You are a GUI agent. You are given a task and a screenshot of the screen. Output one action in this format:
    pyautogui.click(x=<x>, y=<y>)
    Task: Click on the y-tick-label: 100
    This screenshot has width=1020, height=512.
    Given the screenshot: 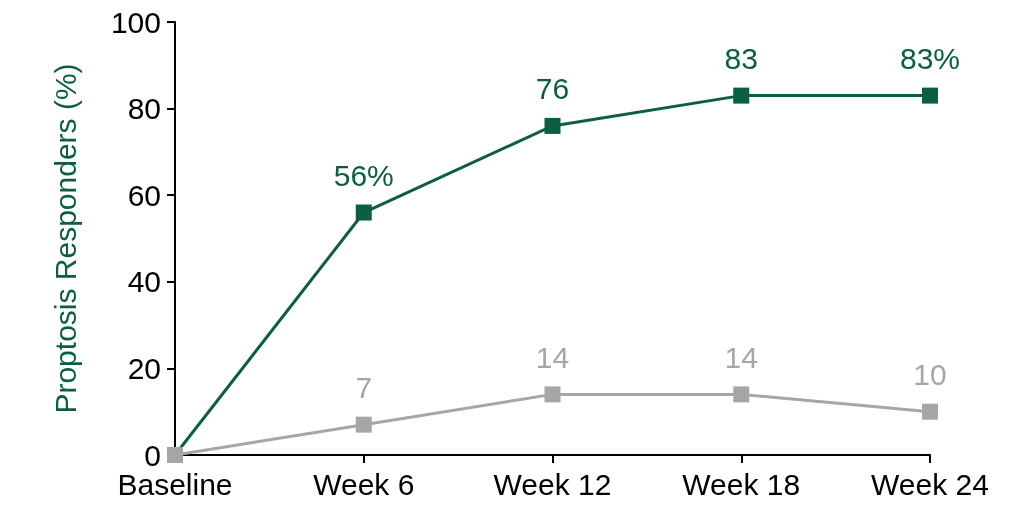 What is the action you would take?
    pyautogui.click(x=135, y=22)
    